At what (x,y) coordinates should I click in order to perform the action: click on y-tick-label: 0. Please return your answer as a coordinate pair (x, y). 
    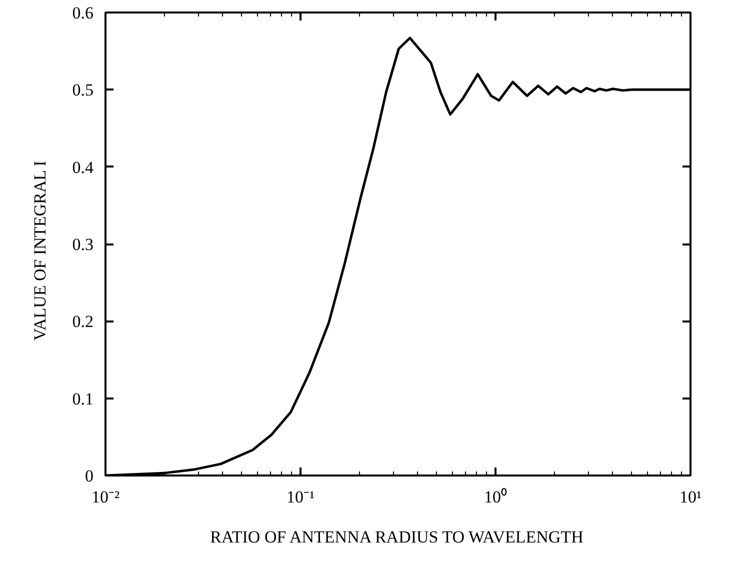
    Looking at the image, I should click on (89, 476).